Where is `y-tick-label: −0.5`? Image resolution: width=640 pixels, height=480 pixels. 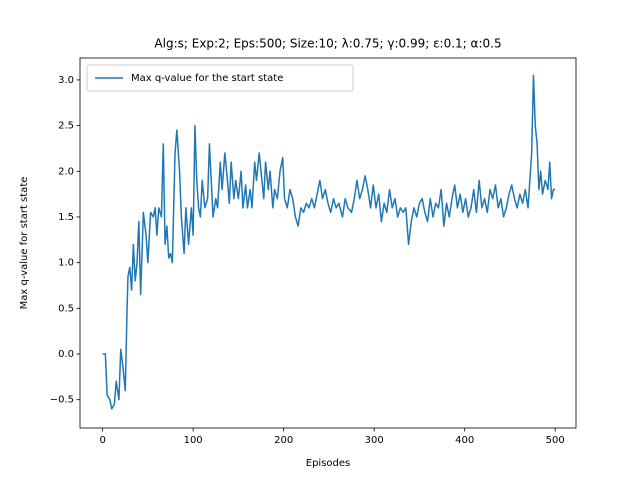
y-tick-label: −0.5 is located at coordinates (62, 400).